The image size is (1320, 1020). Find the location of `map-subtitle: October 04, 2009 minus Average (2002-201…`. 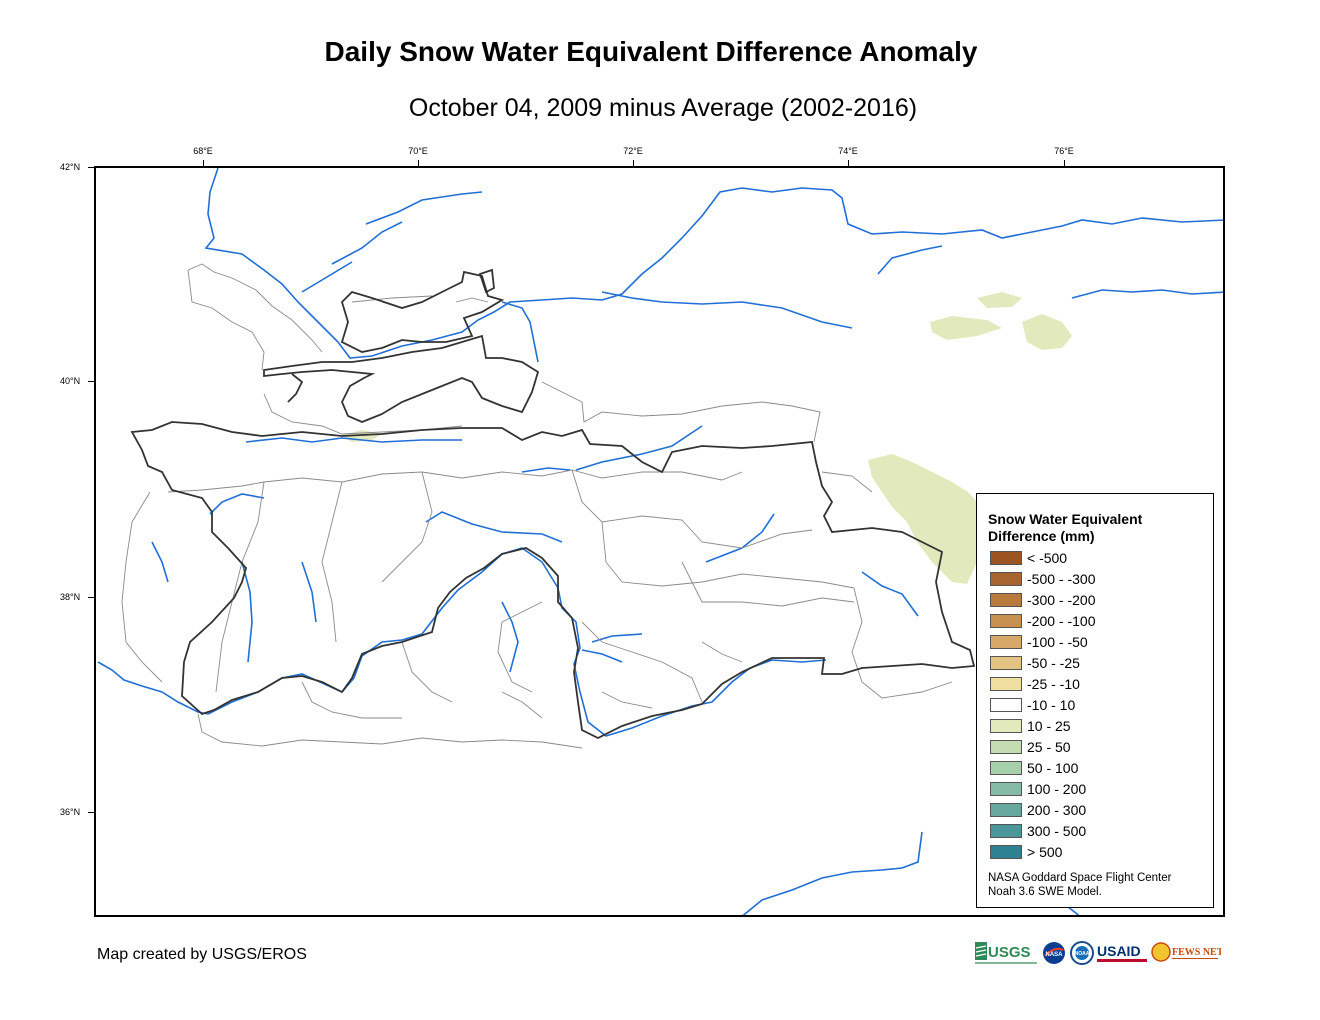

map-subtitle: October 04, 2009 minus Average (2002-201… is located at coordinates (663, 108).